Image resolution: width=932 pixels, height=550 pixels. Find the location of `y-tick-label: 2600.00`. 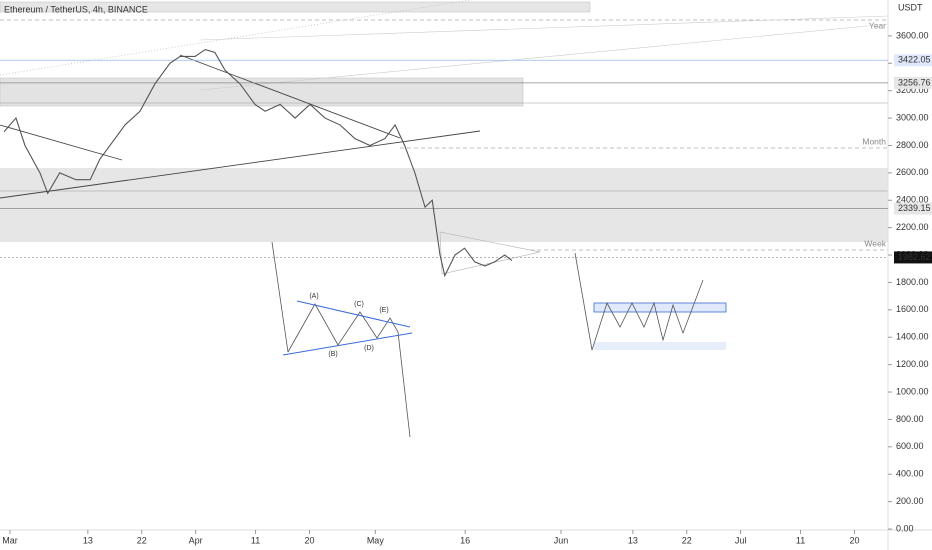

y-tick-label: 2600.00 is located at coordinates (912, 172).